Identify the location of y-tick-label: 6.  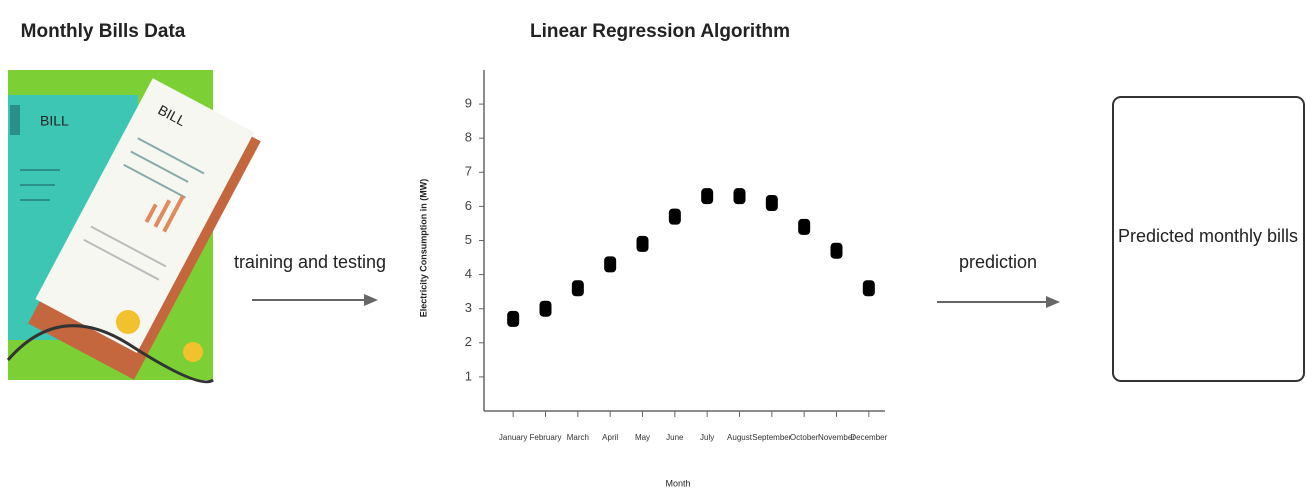
(468, 205).